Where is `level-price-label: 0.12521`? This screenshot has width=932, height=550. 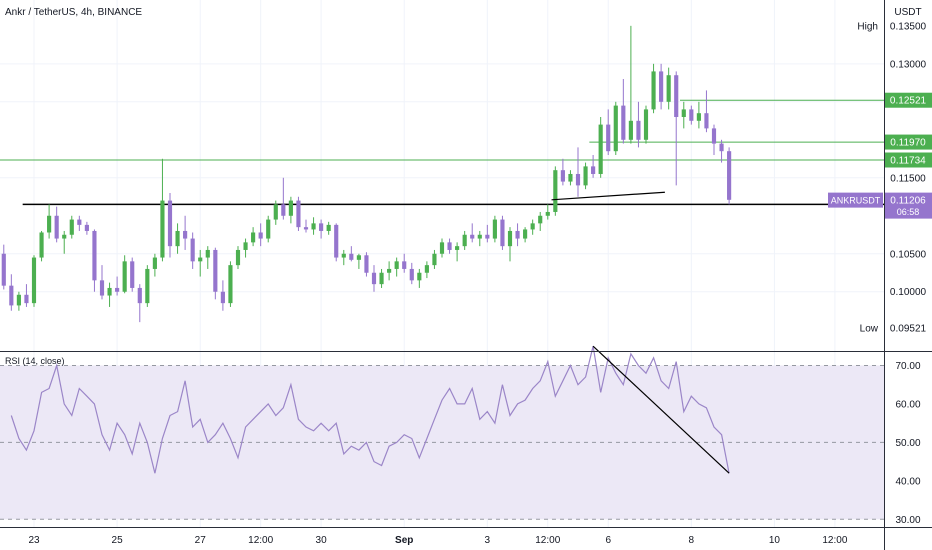 level-price-label: 0.12521 is located at coordinates (908, 100).